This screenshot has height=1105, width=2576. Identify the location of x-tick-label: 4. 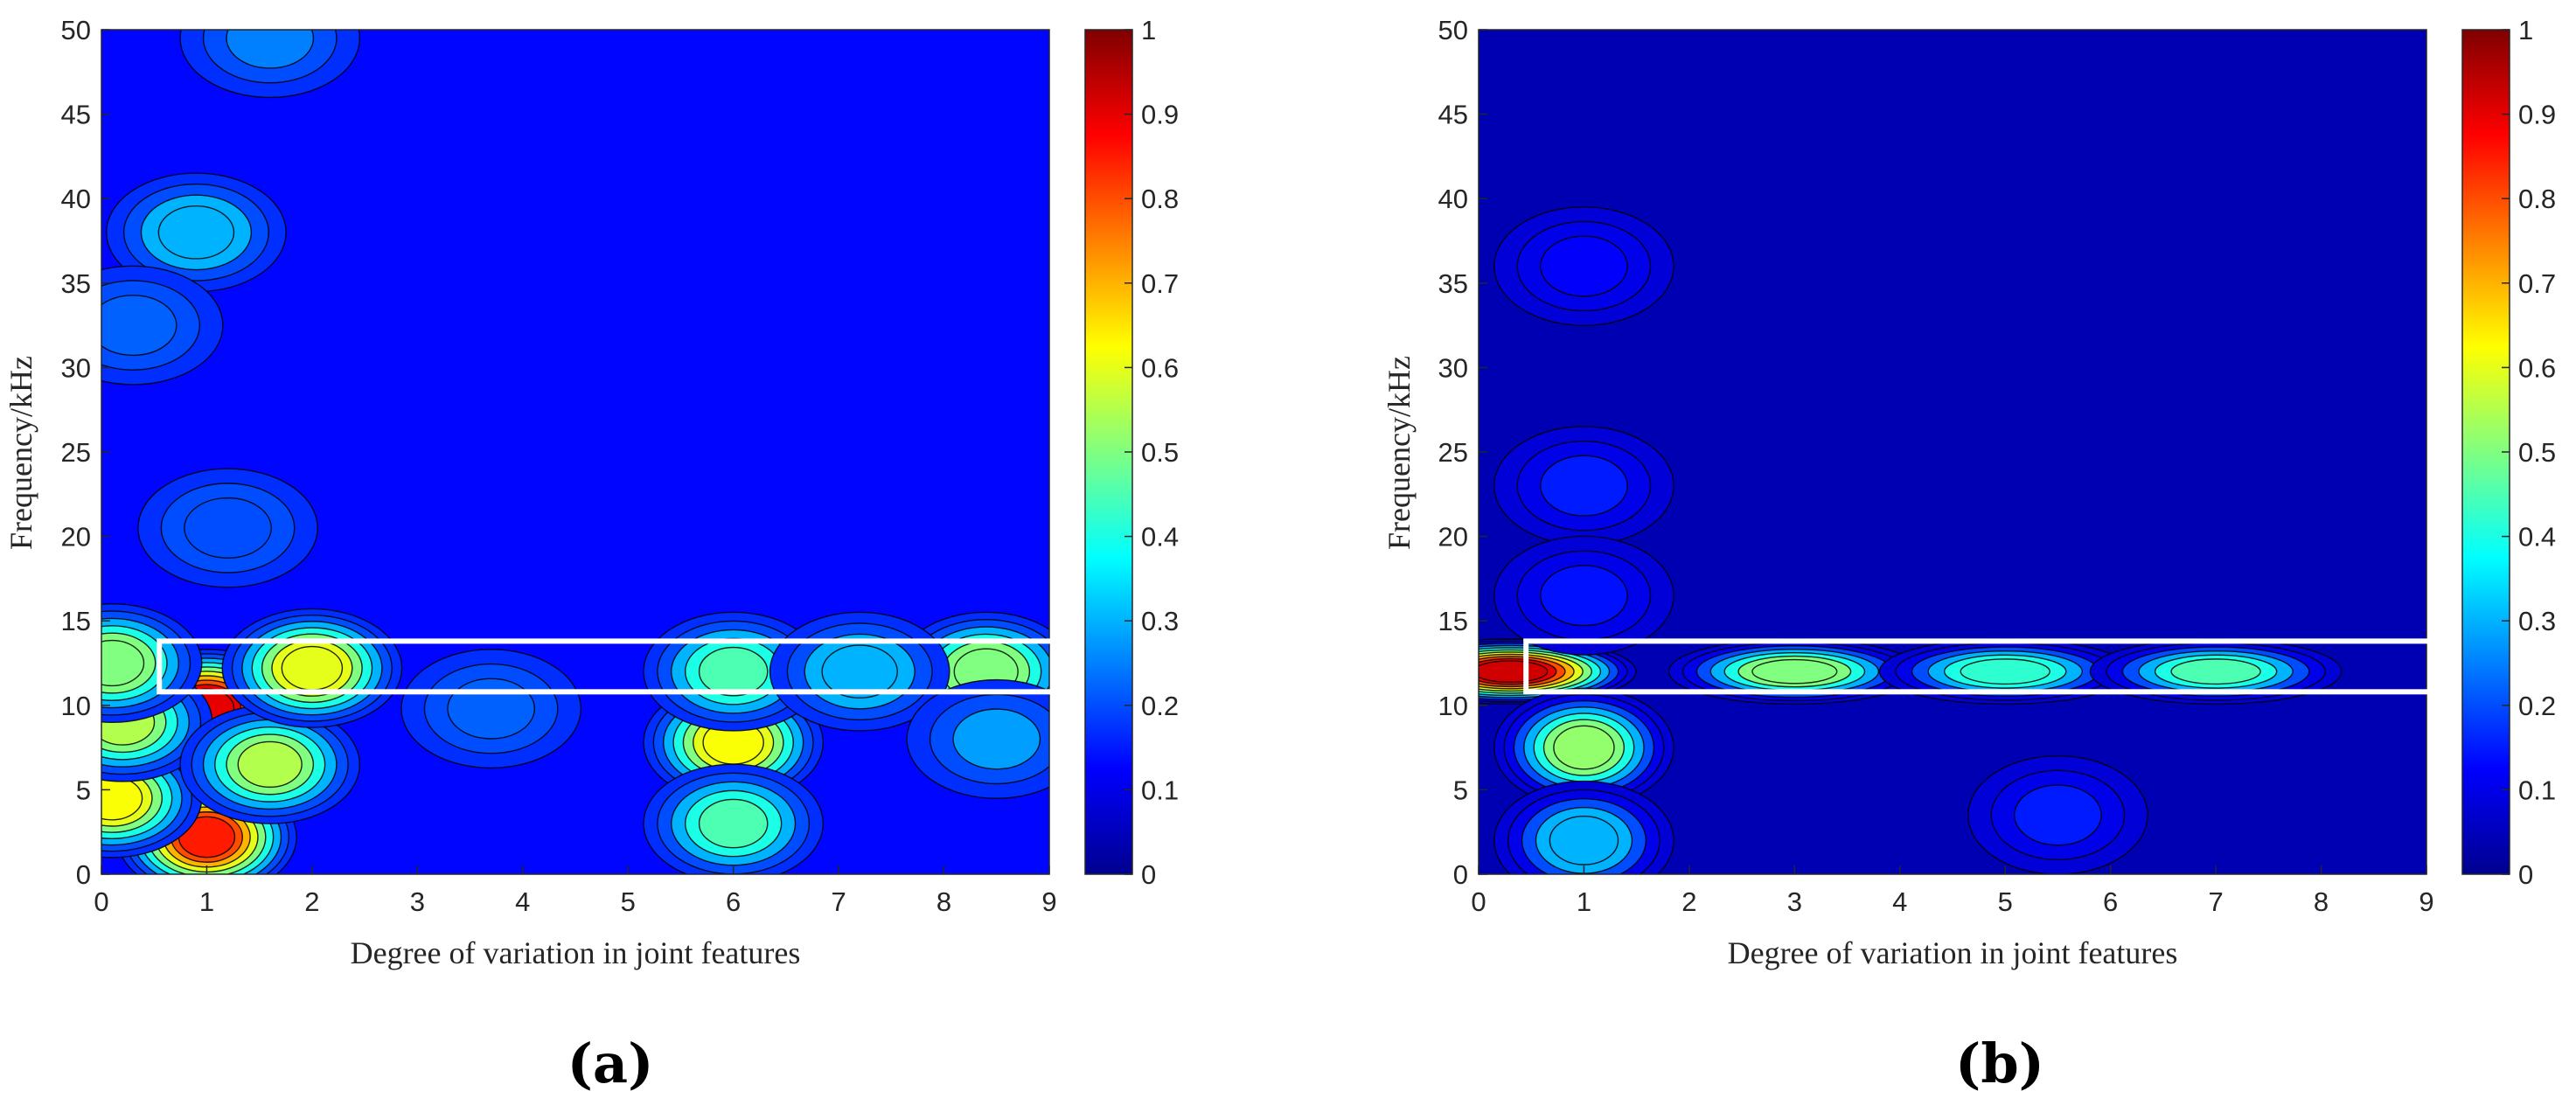
(522, 901).